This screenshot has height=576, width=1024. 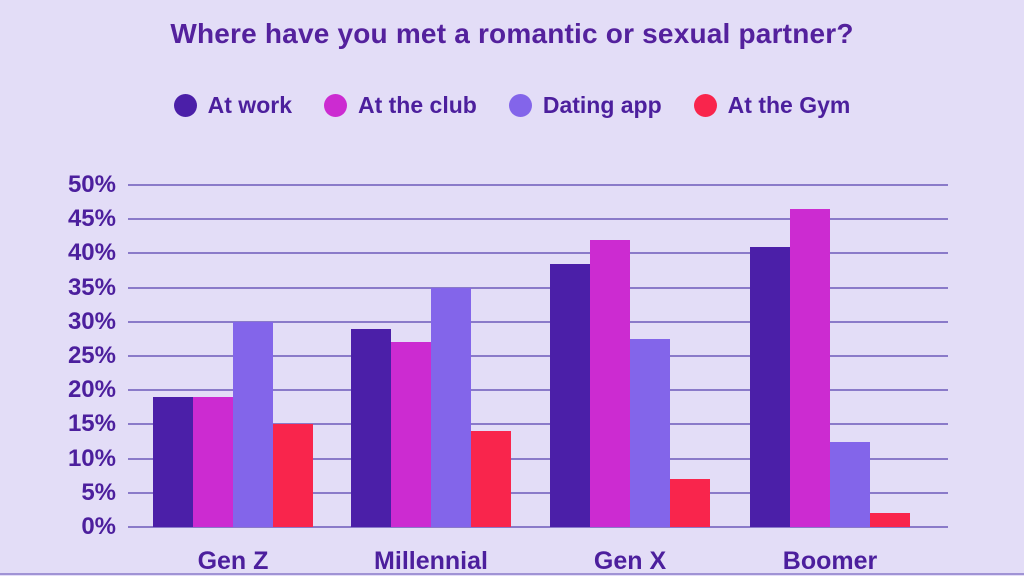 I want to click on legend-item-at-the-gym: At the Gym, so click(x=772, y=105).